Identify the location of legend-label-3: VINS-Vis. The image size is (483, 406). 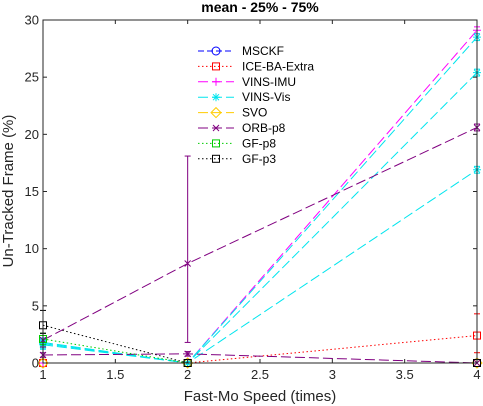
(266, 97).